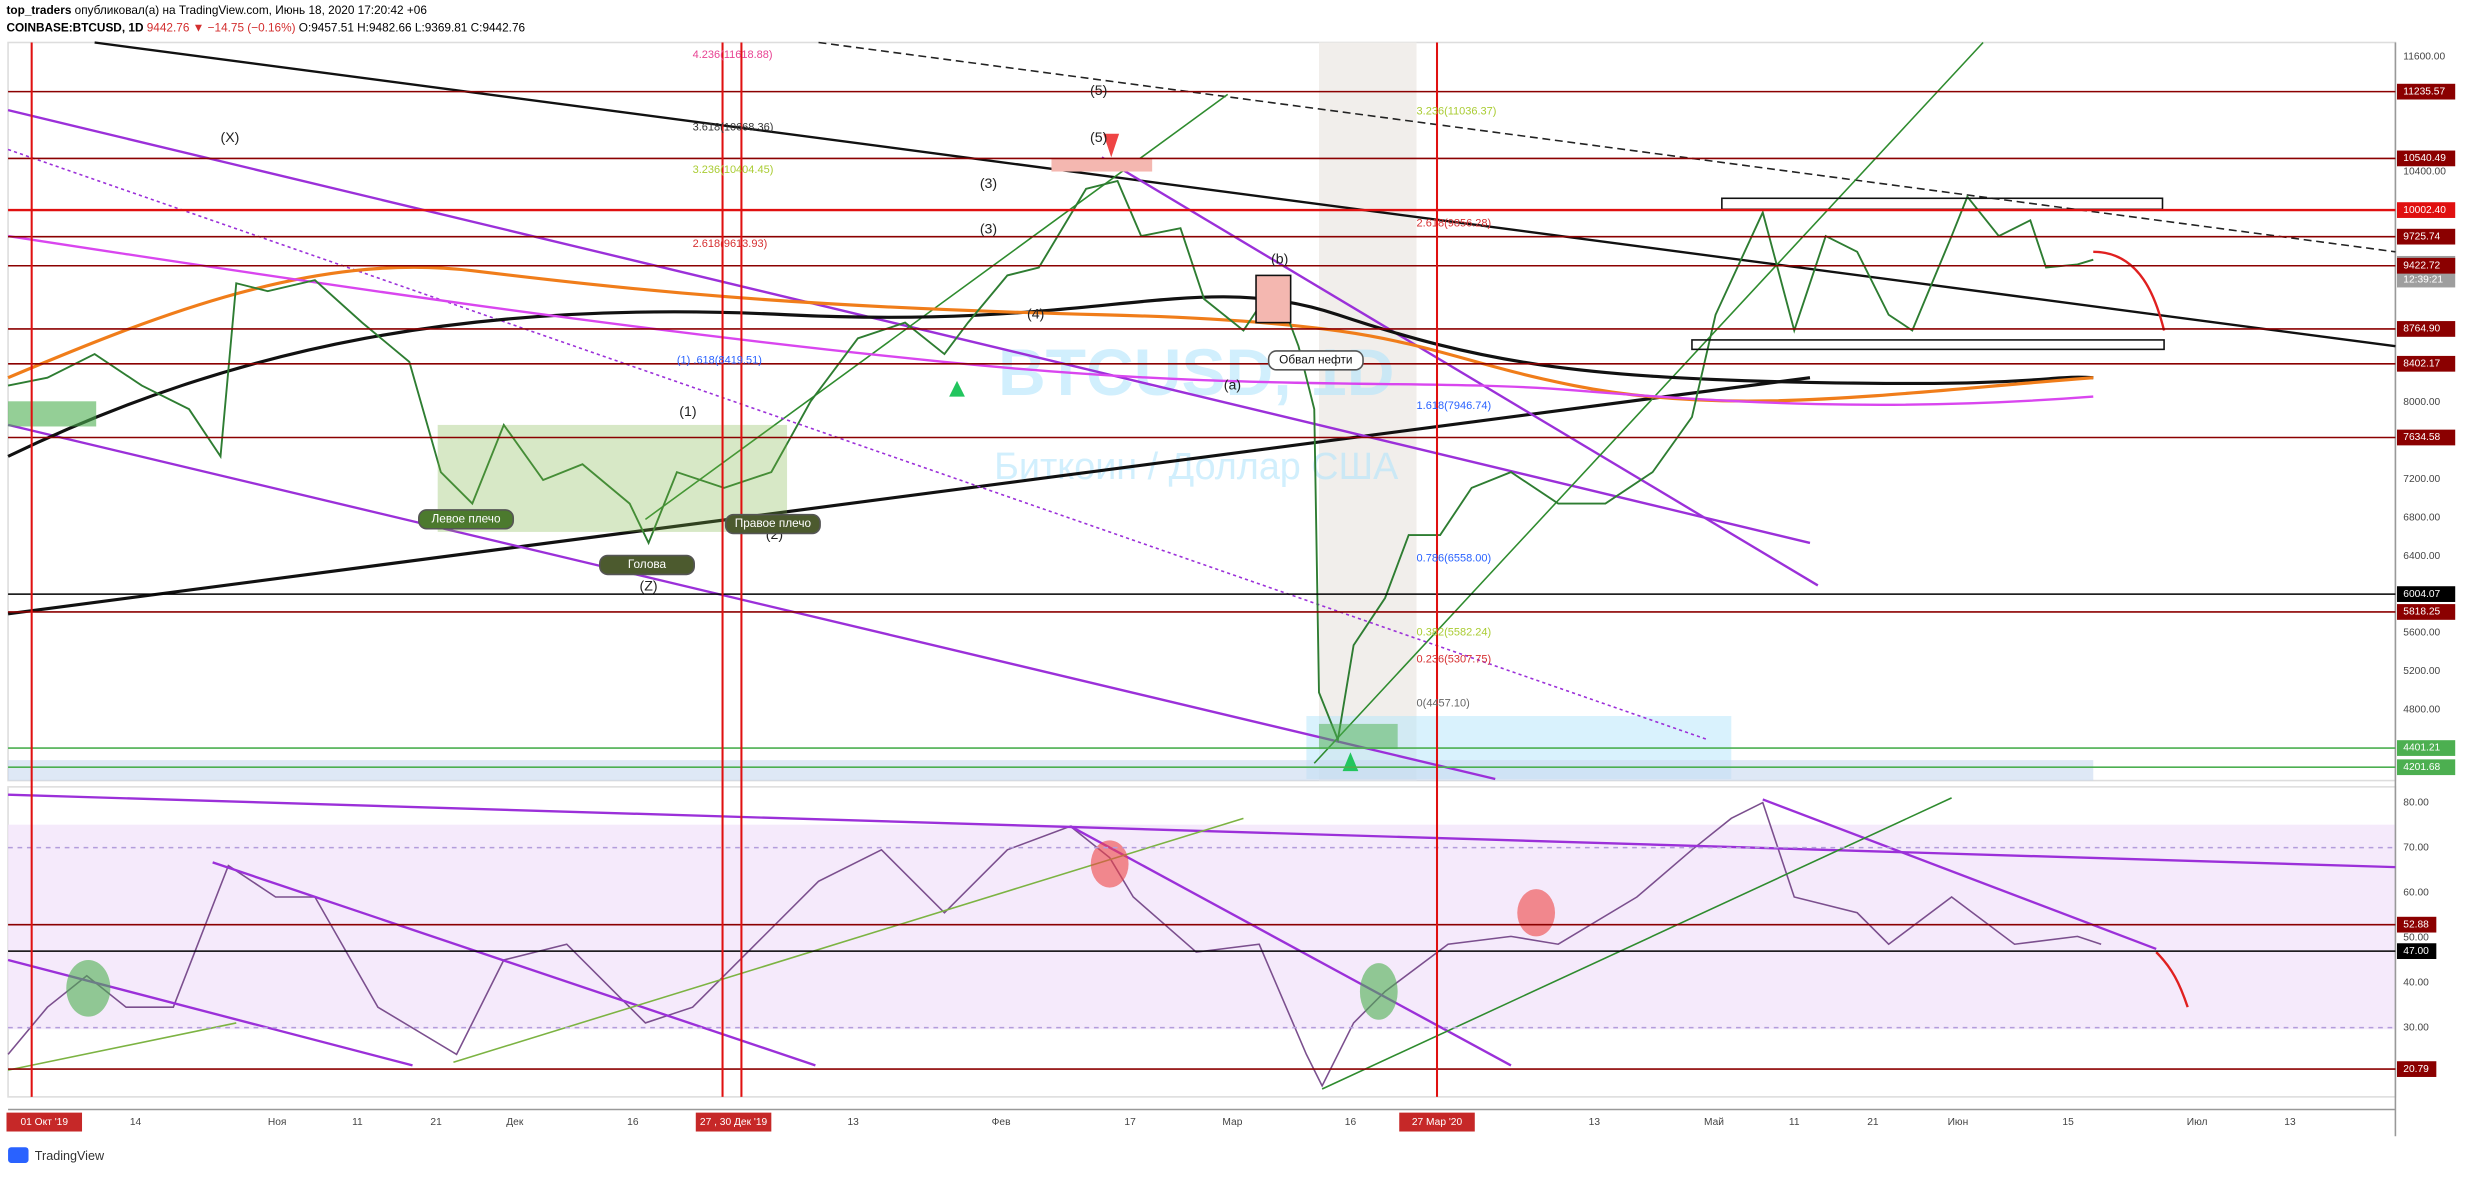 This screenshot has height=1179, width=2468. I want to click on fib-label: 0.786(6558.00), so click(1454, 559).